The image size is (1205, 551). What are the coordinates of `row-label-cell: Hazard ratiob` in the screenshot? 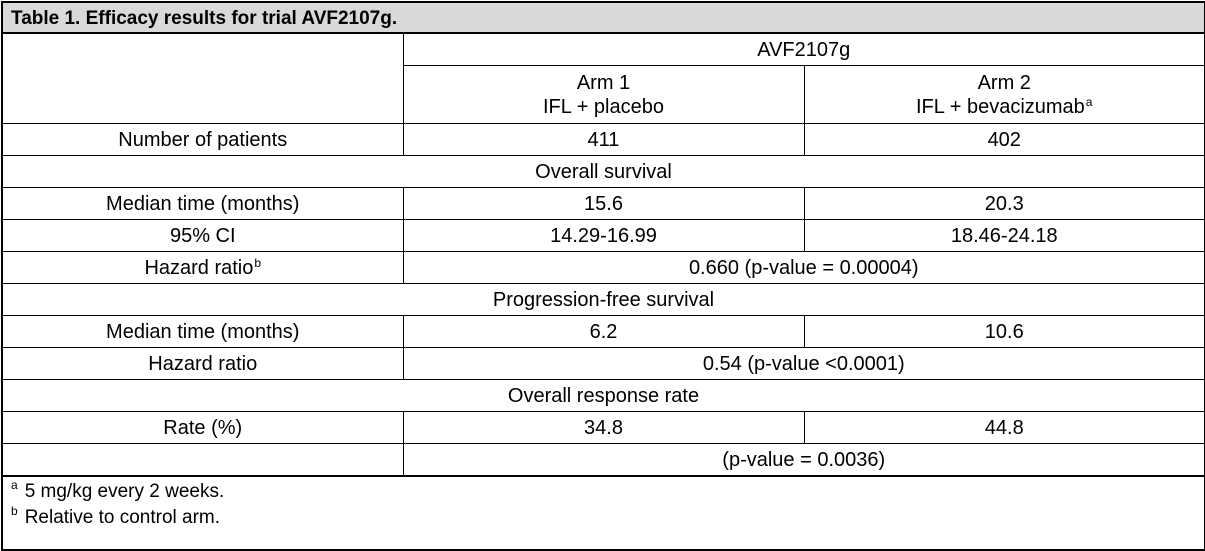 It's located at (203, 267).